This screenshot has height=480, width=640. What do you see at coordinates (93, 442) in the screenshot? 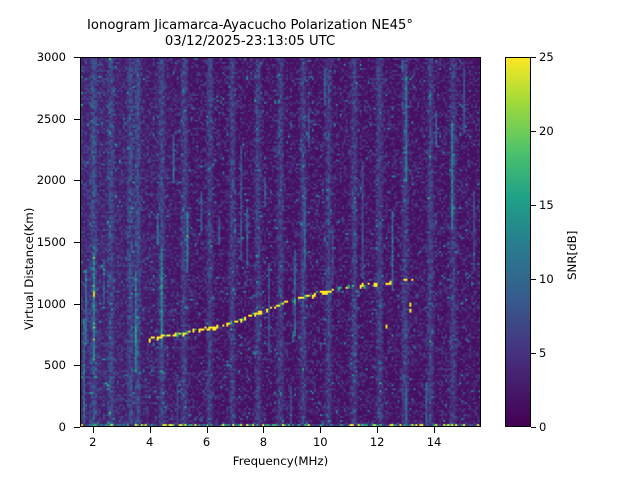
I see `x-tick-label: 2` at bounding box center [93, 442].